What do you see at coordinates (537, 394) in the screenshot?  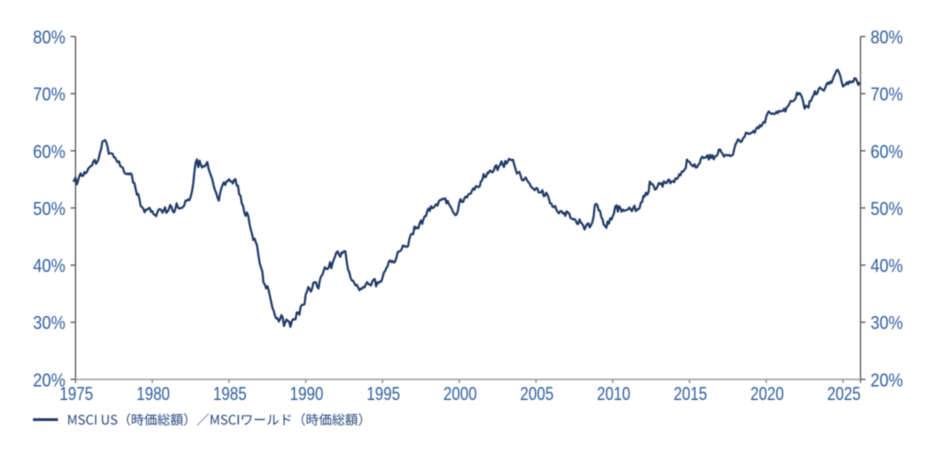 I see `svg-text: 2005` at bounding box center [537, 394].